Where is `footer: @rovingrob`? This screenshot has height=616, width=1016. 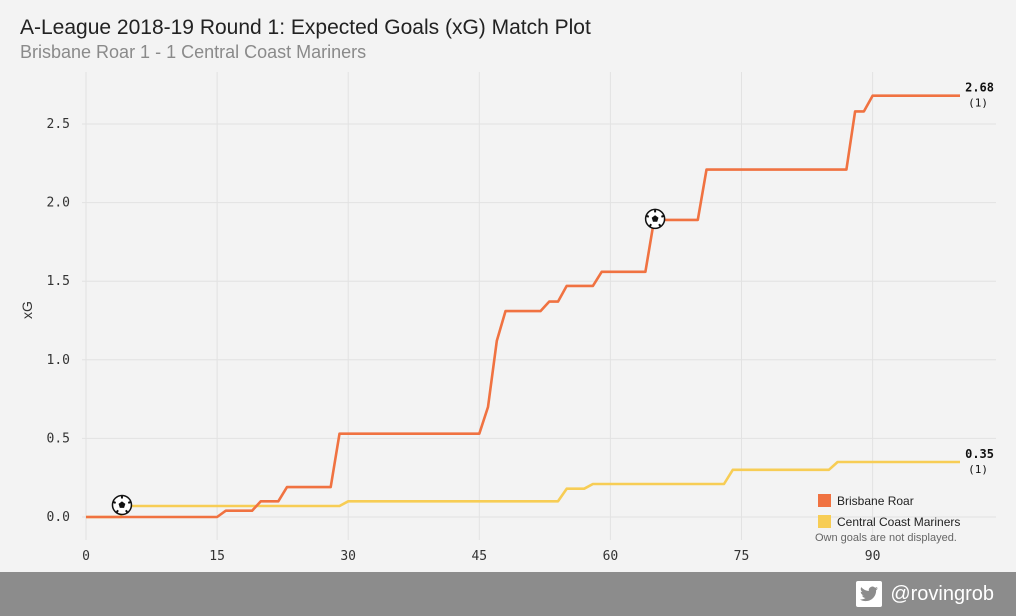
footer: @rovingrob is located at coordinates (508, 594).